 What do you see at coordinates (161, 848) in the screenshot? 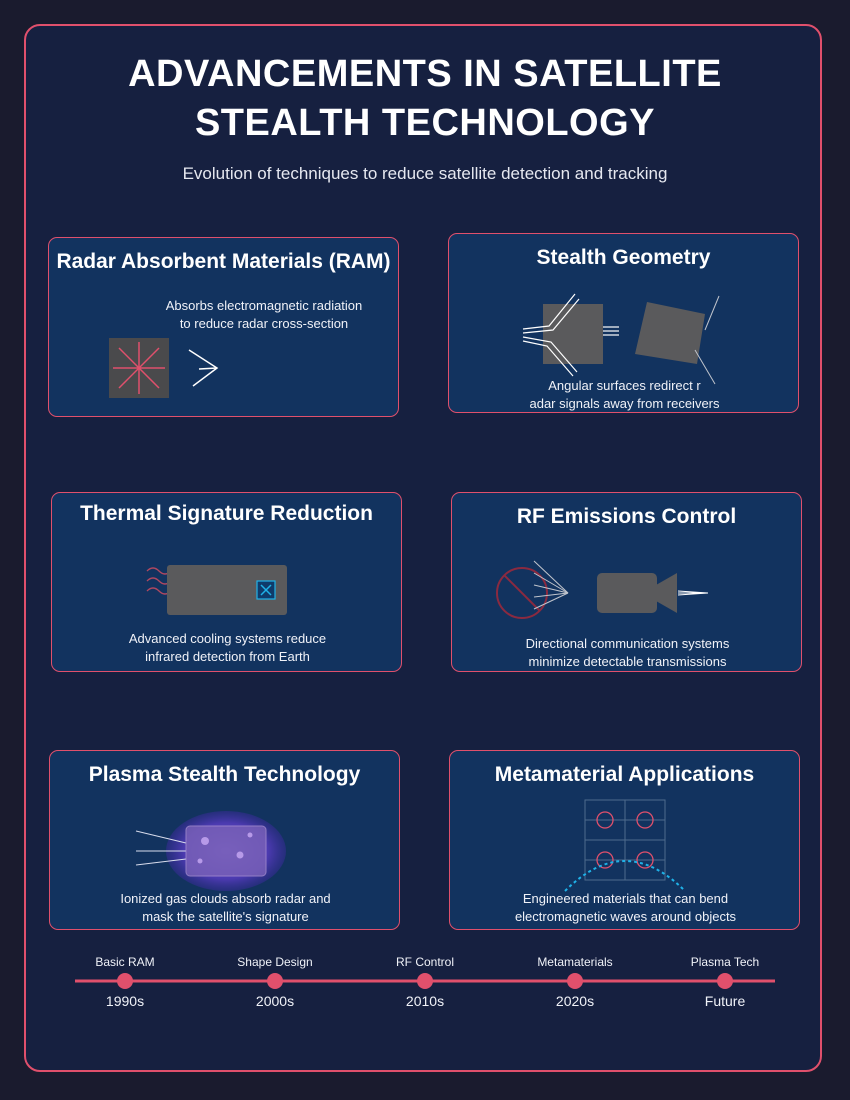
I see `incoming-radar-icon` at bounding box center [161, 848].